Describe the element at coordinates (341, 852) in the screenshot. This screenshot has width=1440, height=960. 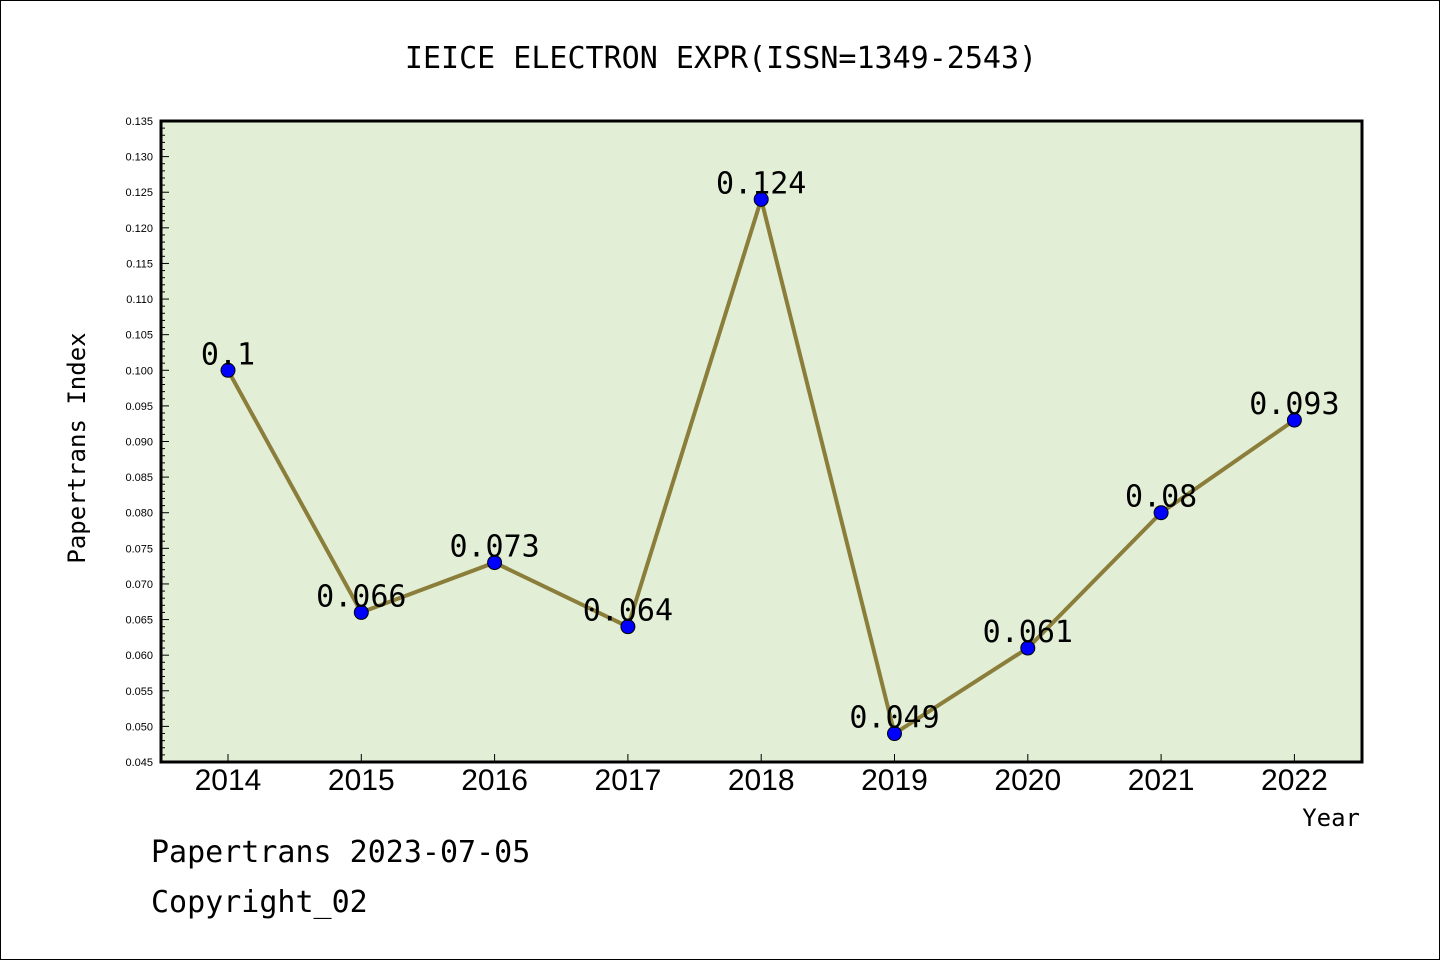
I see `footer-date: Papertrans 2023-07-05` at that location.